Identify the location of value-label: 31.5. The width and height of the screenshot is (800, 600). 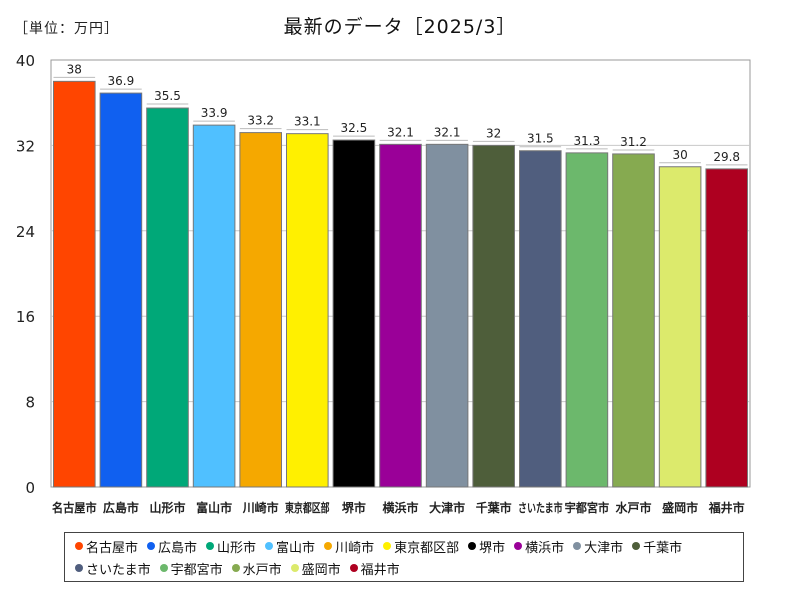
(540, 139).